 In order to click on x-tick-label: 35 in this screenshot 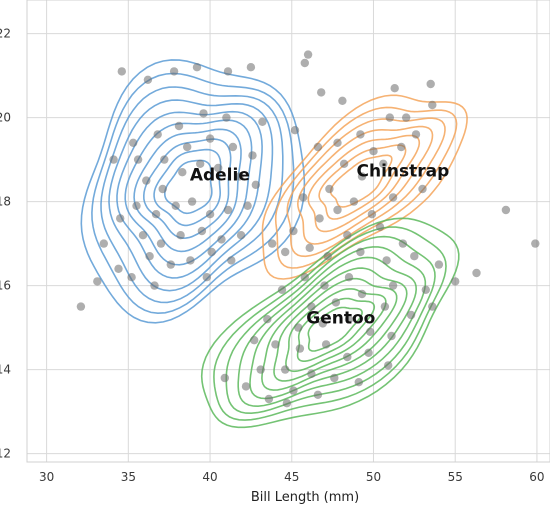, I will do `click(128, 477)`.